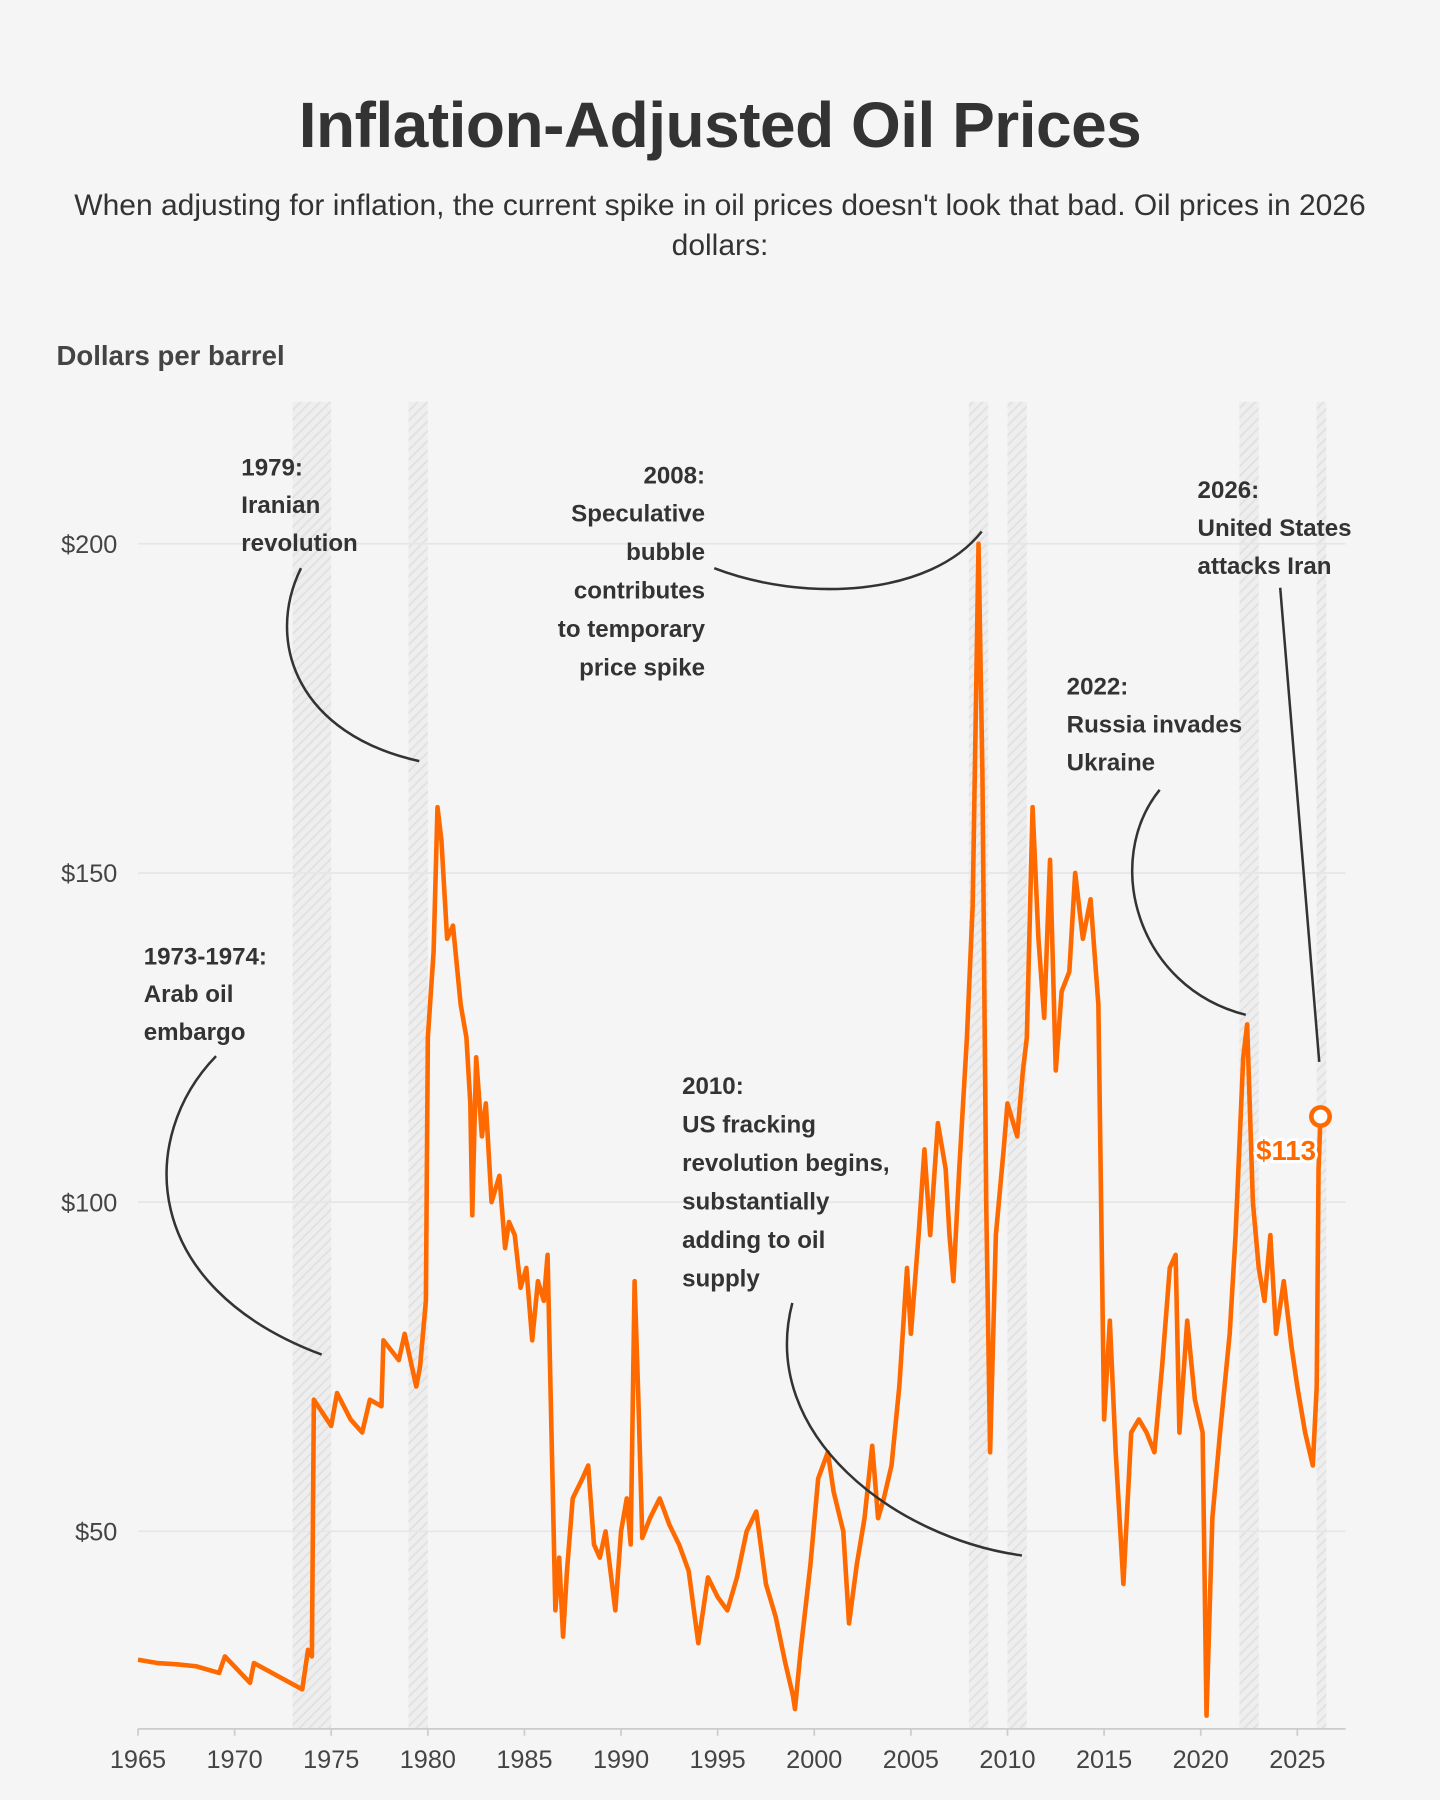 This screenshot has height=1800, width=1440. What do you see at coordinates (1201, 1760) in the screenshot?
I see `x-tick-label: 2020` at bounding box center [1201, 1760].